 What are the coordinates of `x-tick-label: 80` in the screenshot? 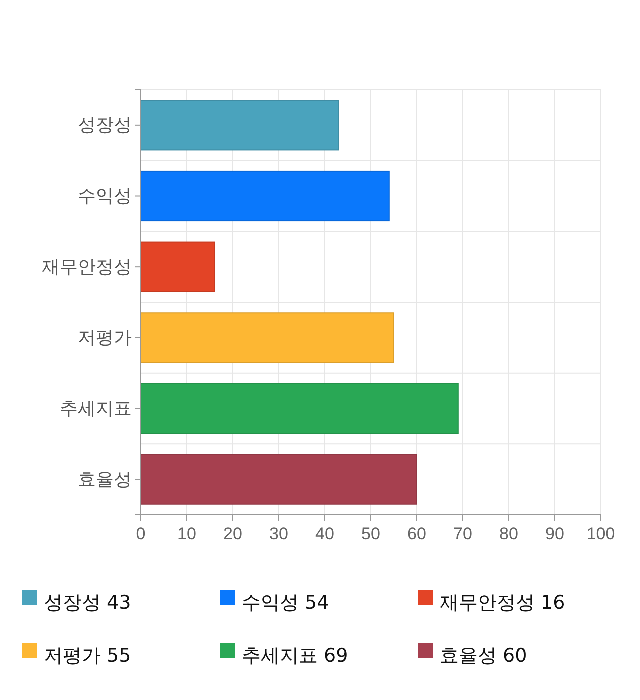 It's located at (509, 534).